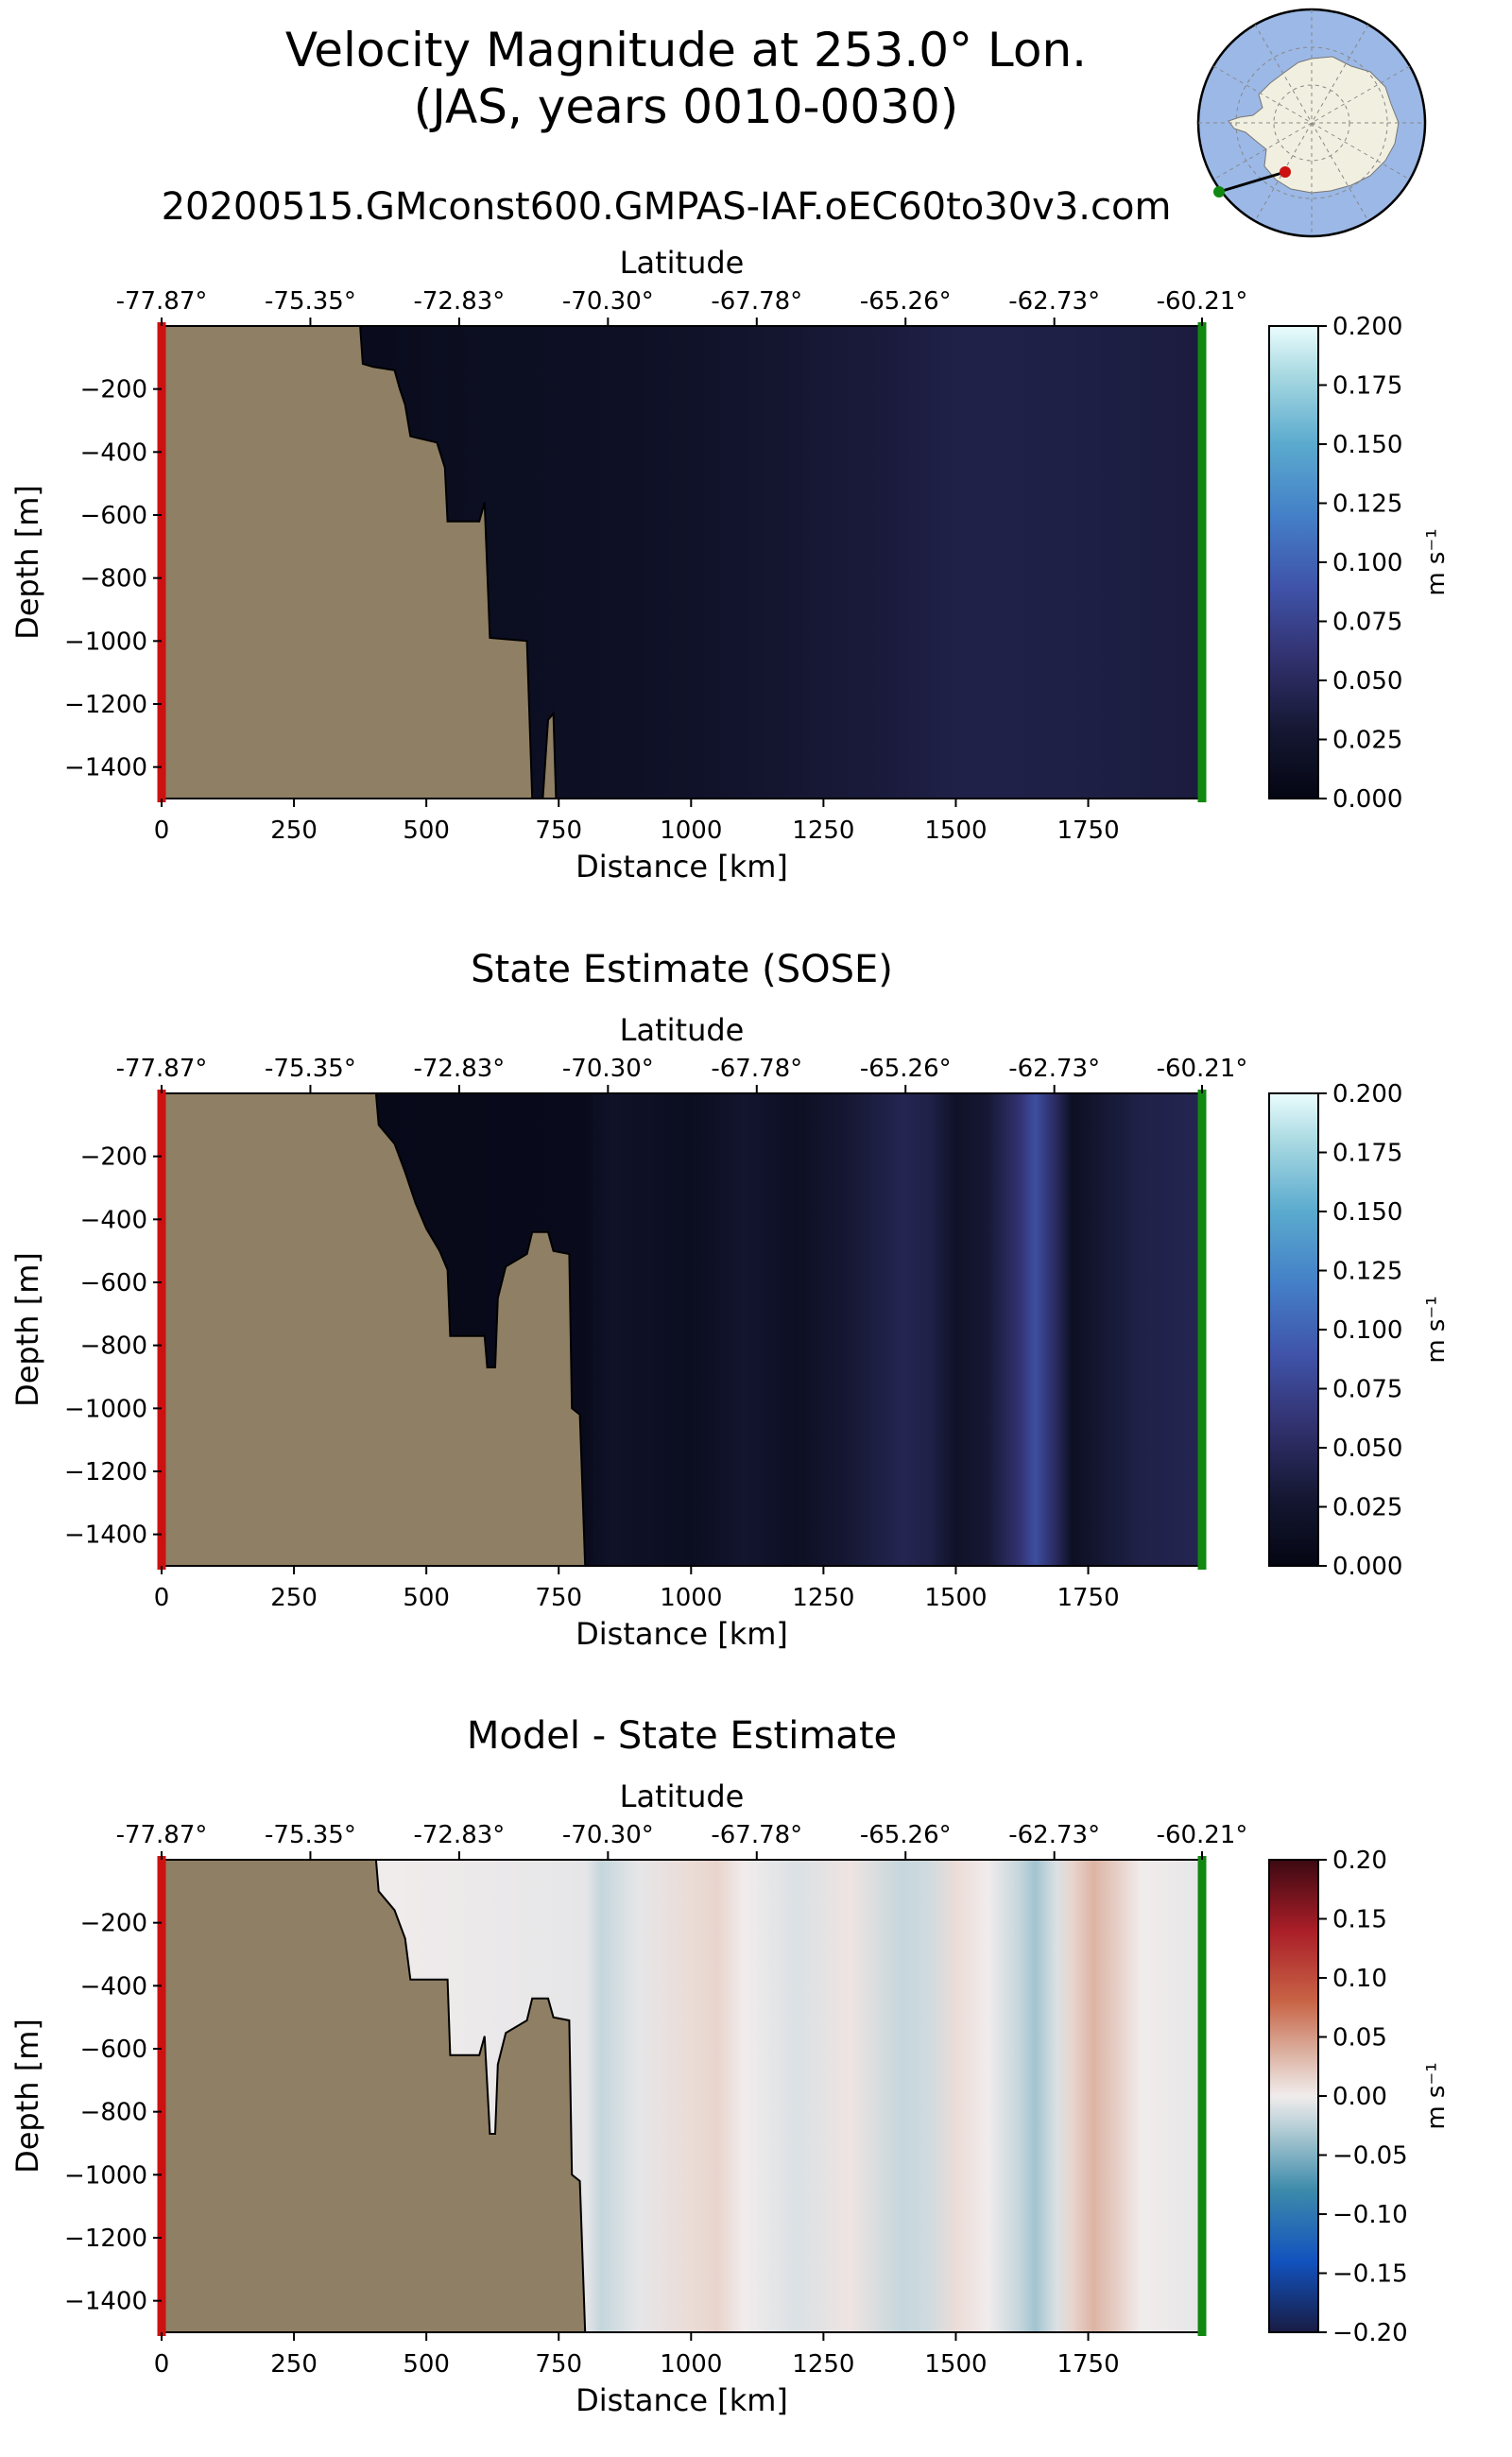  Describe the element at coordinates (1367, 1390) in the screenshot. I see `colorbar-tick-label: 0.075` at that location.